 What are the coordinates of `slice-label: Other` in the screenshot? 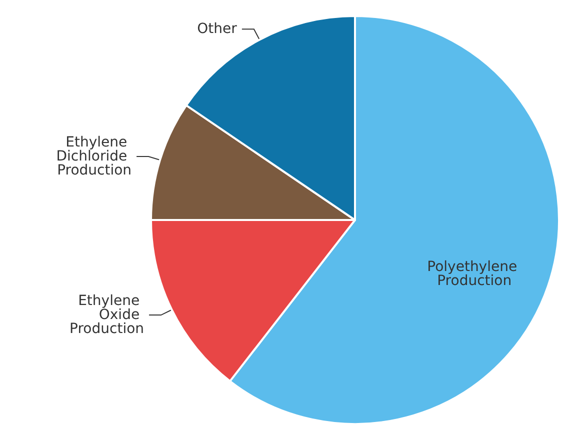 It's located at (217, 29).